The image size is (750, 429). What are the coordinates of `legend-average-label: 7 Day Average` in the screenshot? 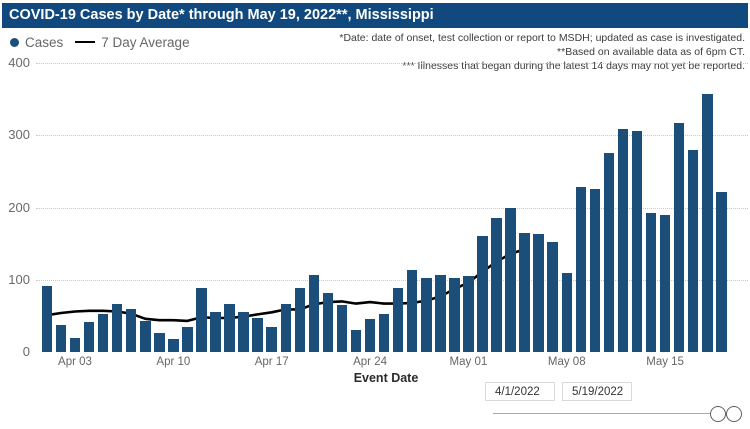 It's located at (145, 42).